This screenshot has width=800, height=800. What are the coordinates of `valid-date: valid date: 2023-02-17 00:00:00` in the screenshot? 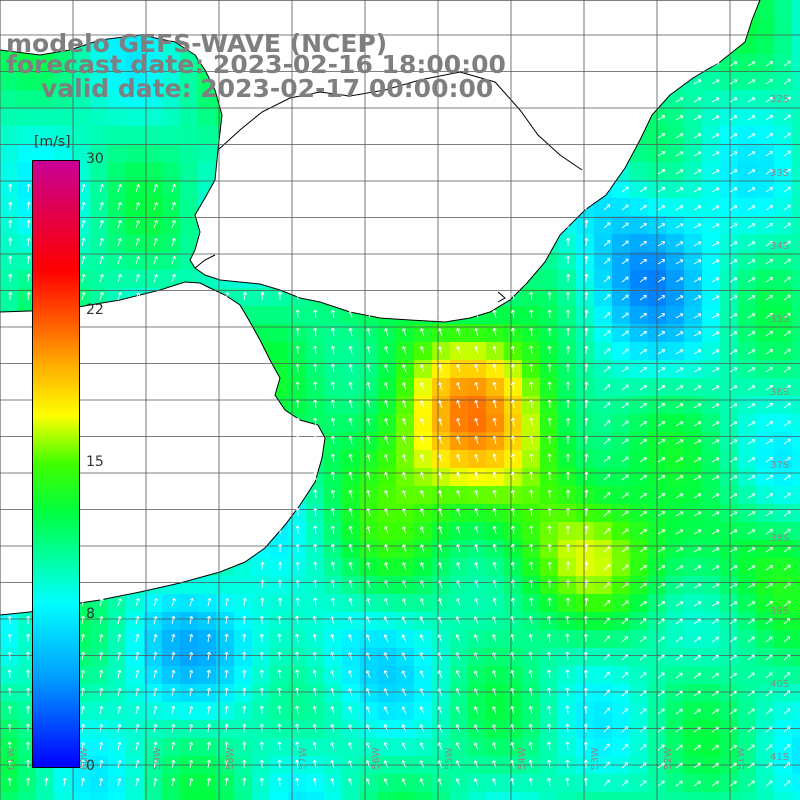 It's located at (267, 88).